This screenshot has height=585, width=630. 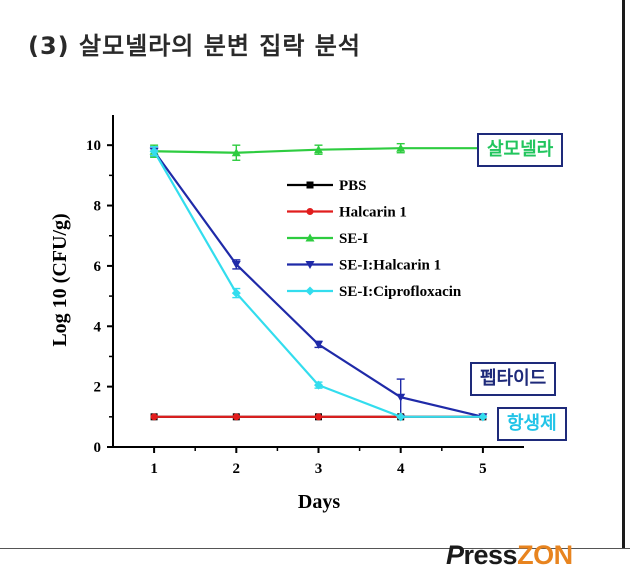 I want to click on x-tick-label: 4, so click(x=401, y=469).